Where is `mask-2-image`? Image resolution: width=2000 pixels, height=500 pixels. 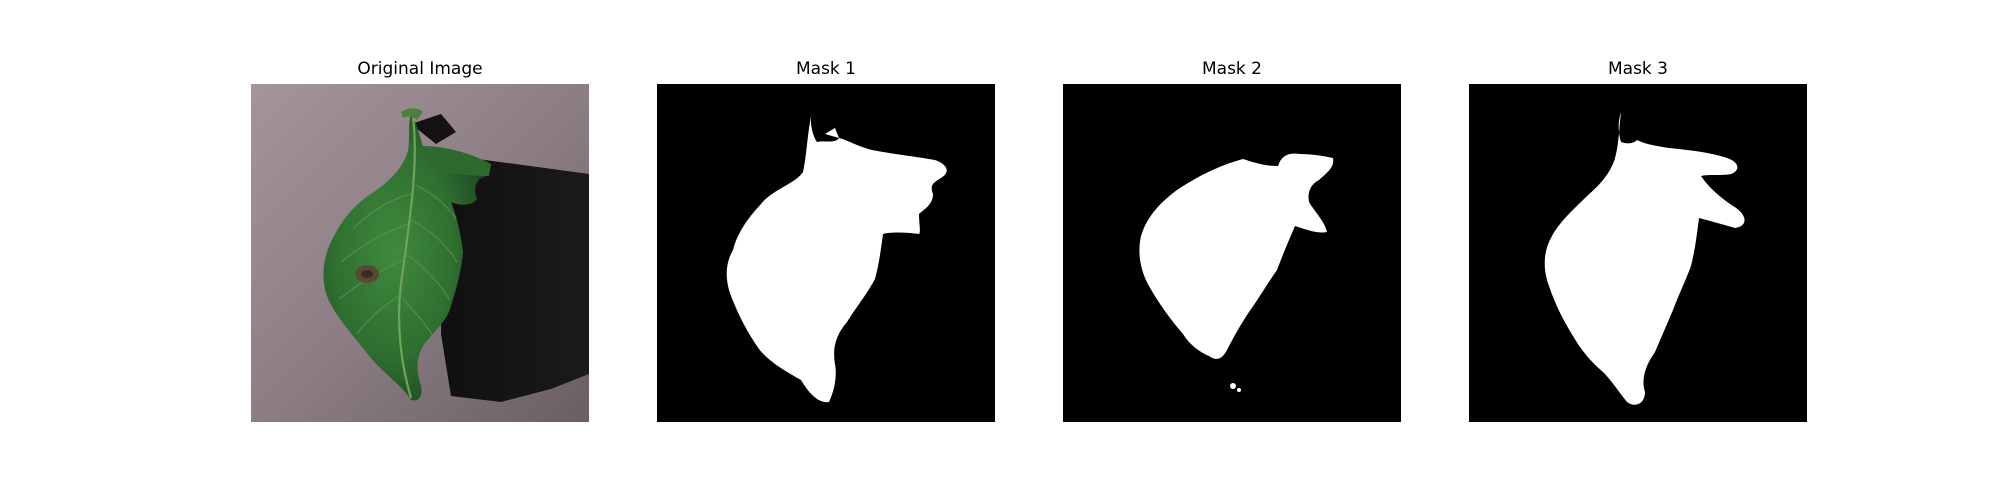
mask-2-image is located at coordinates (1232, 253).